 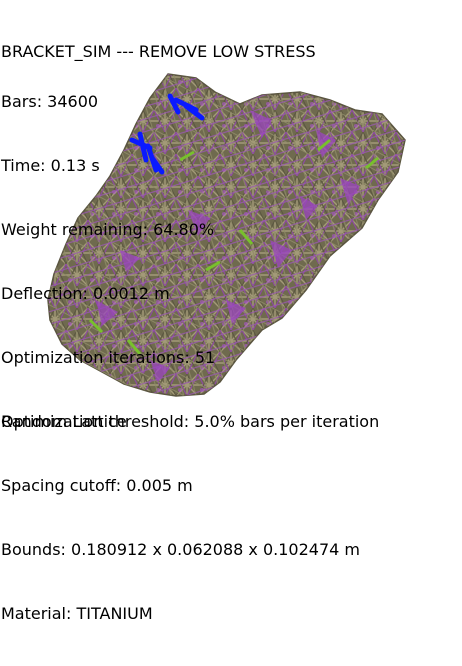 I want to click on bounds: Bounds: 0.180912 x 0.062088 x 0.102474 m, so click(x=180, y=549).